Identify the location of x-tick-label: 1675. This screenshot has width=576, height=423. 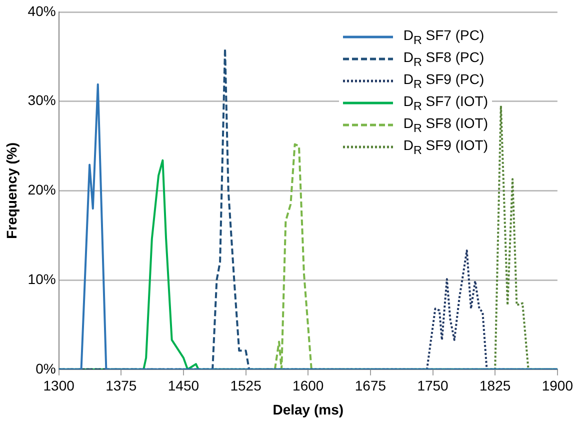
(370, 386).